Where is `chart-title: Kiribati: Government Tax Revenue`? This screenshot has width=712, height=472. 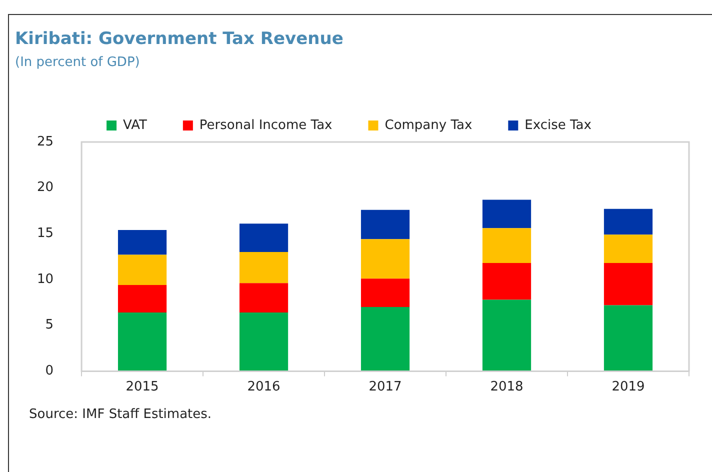 chart-title: Kiribati: Government Tax Revenue is located at coordinates (179, 39).